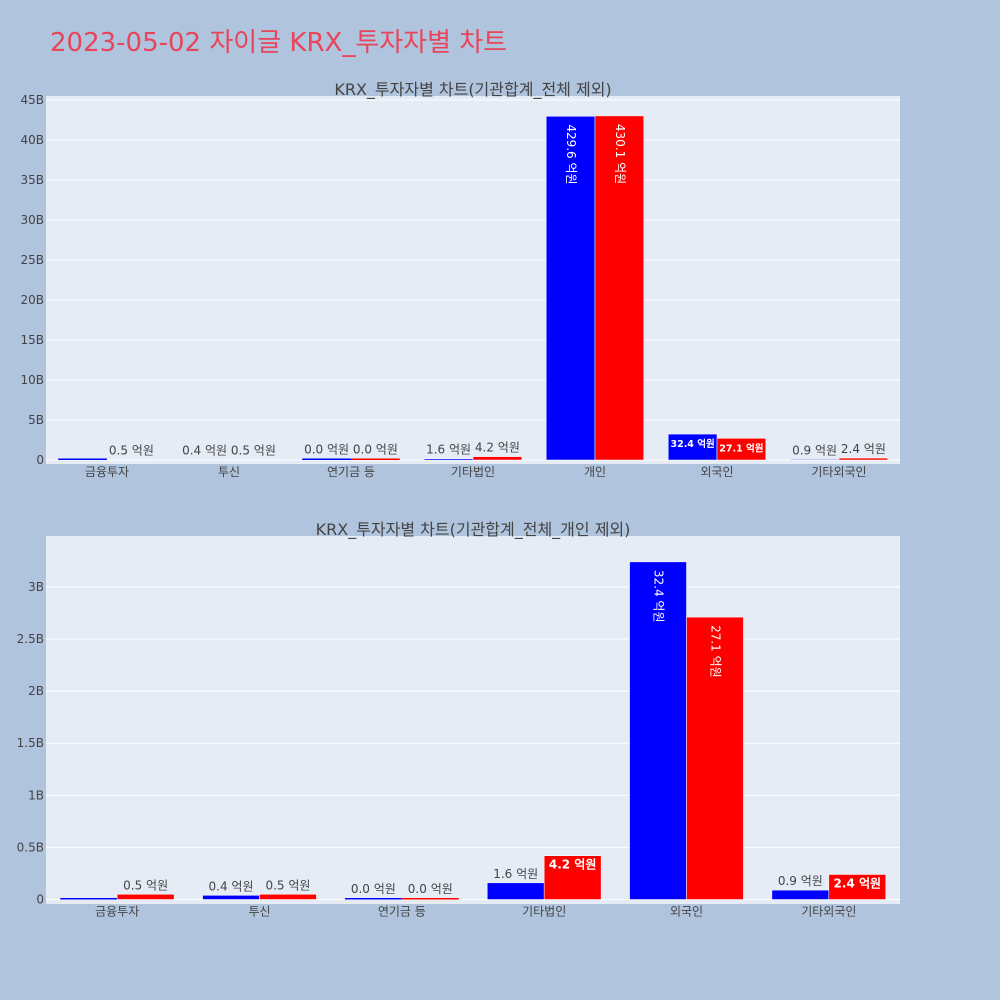 The image size is (1000, 1000). Describe the element at coordinates (36, 420) in the screenshot. I see `y-tick-label: 5B` at that location.